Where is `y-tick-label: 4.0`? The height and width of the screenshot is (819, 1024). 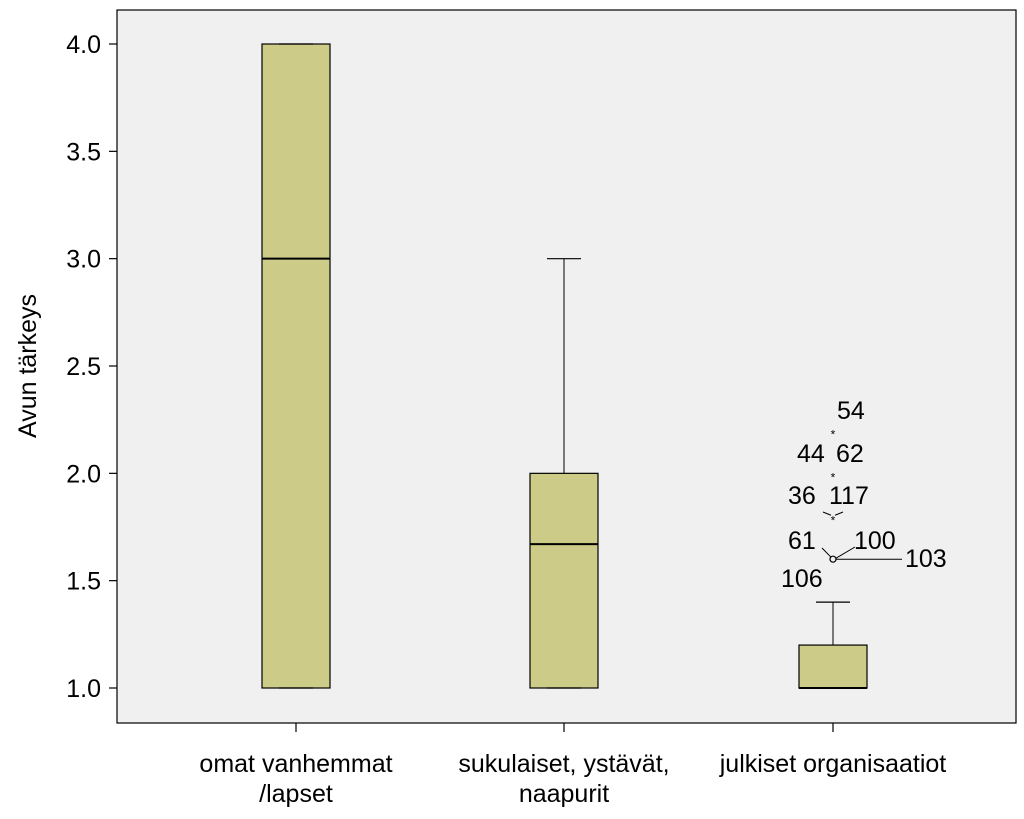
y-tick-label: 4.0 is located at coordinates (83, 45).